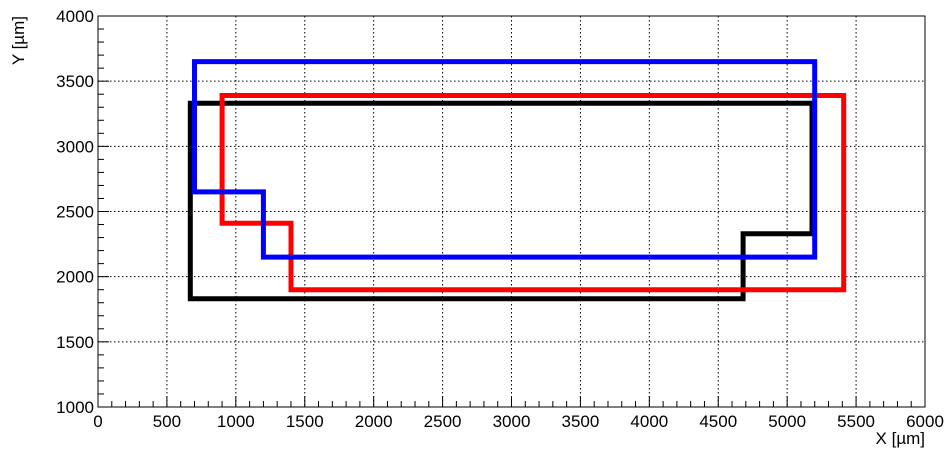 The image size is (949, 452). Describe the element at coordinates (75, 81) in the screenshot. I see `y-tick-label: 3500` at that location.